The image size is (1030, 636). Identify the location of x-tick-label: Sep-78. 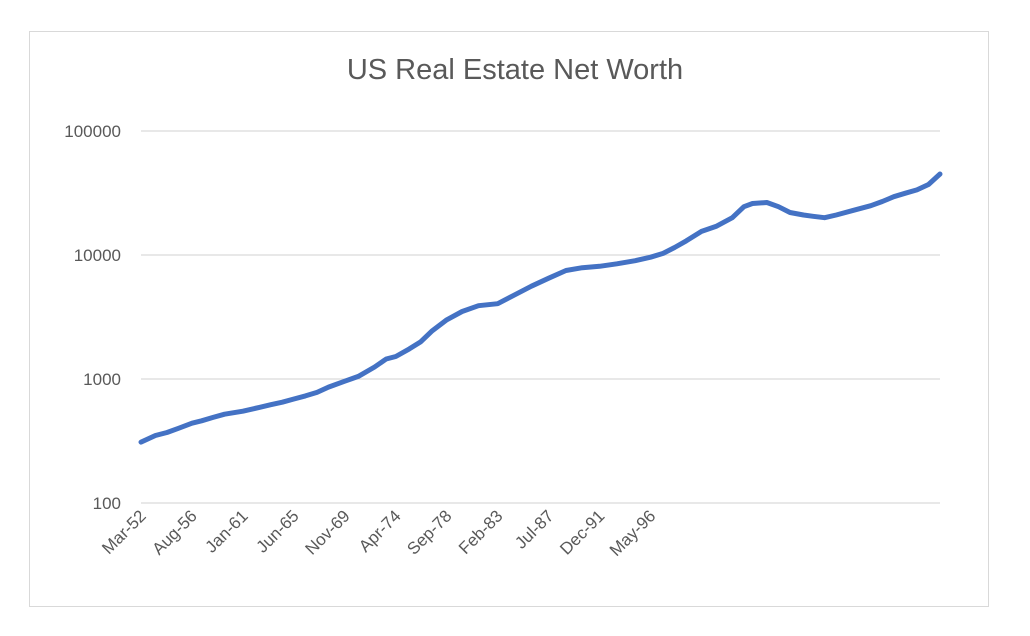
(429, 532).